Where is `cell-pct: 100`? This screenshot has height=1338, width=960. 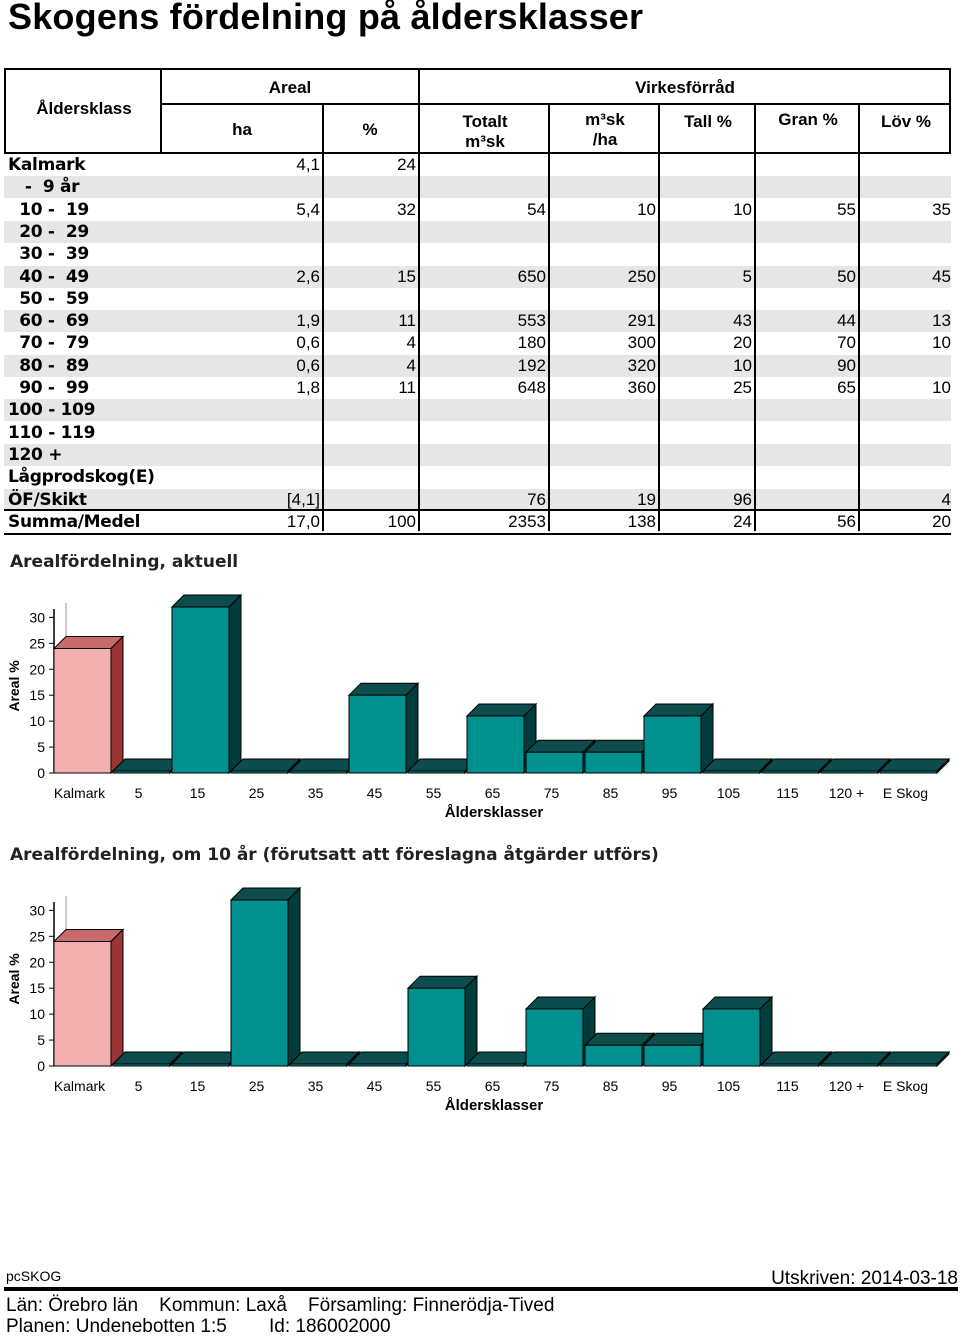 cell-pct: 100 is located at coordinates (401, 521).